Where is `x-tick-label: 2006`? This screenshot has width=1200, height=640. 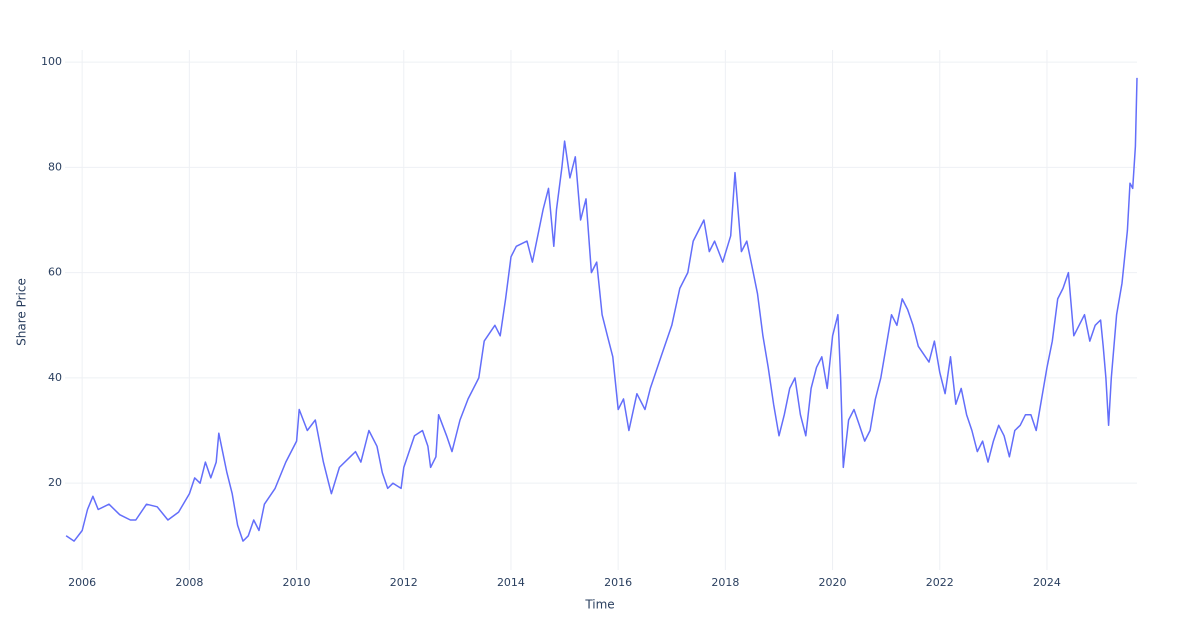
x-tick-label: 2006 is located at coordinates (82, 582).